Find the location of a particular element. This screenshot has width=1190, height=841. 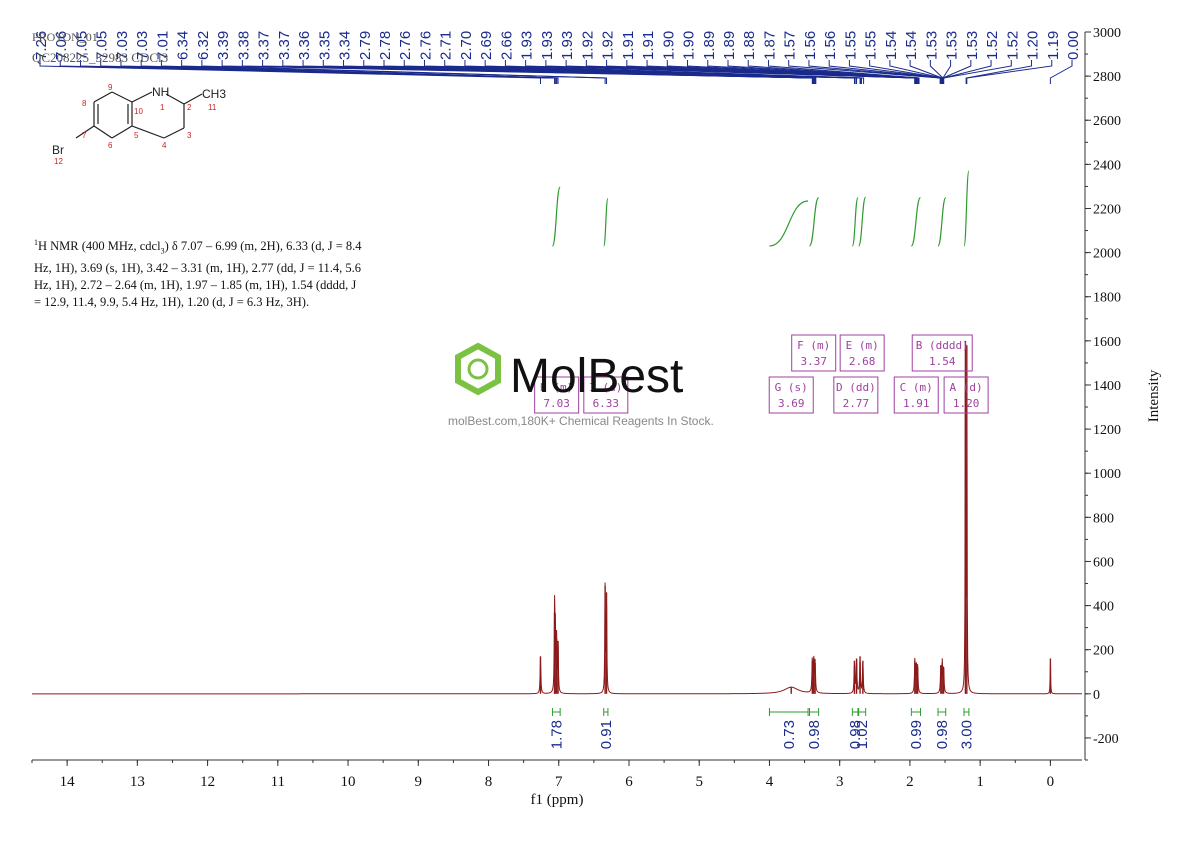

multiplet-shift: 3.69 is located at coordinates (791, 403).